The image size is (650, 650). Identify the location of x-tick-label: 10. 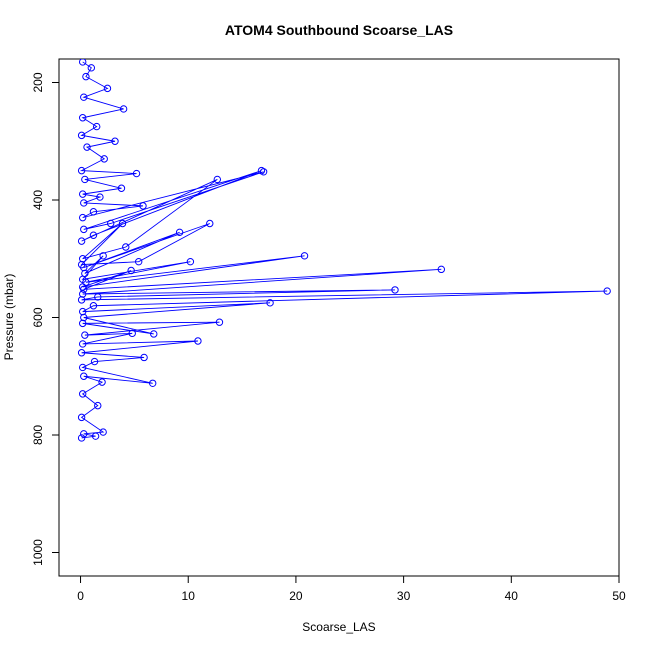
(189, 596).